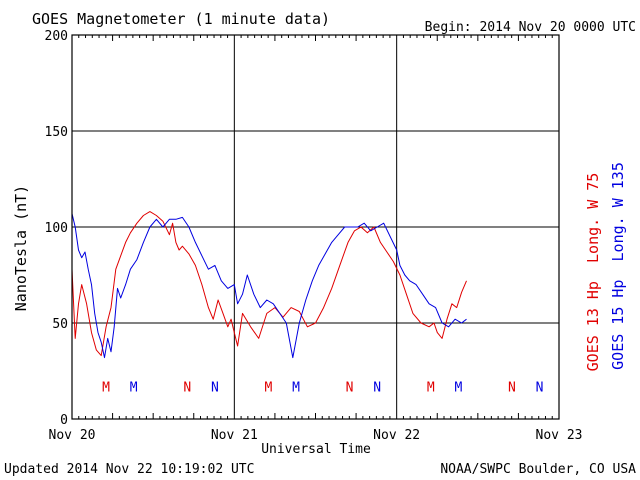 This screenshot has width=640, height=480. What do you see at coordinates (322, 387) in the screenshot?
I see `mn-markers: M N M N M NM N M N M N` at bounding box center [322, 387].